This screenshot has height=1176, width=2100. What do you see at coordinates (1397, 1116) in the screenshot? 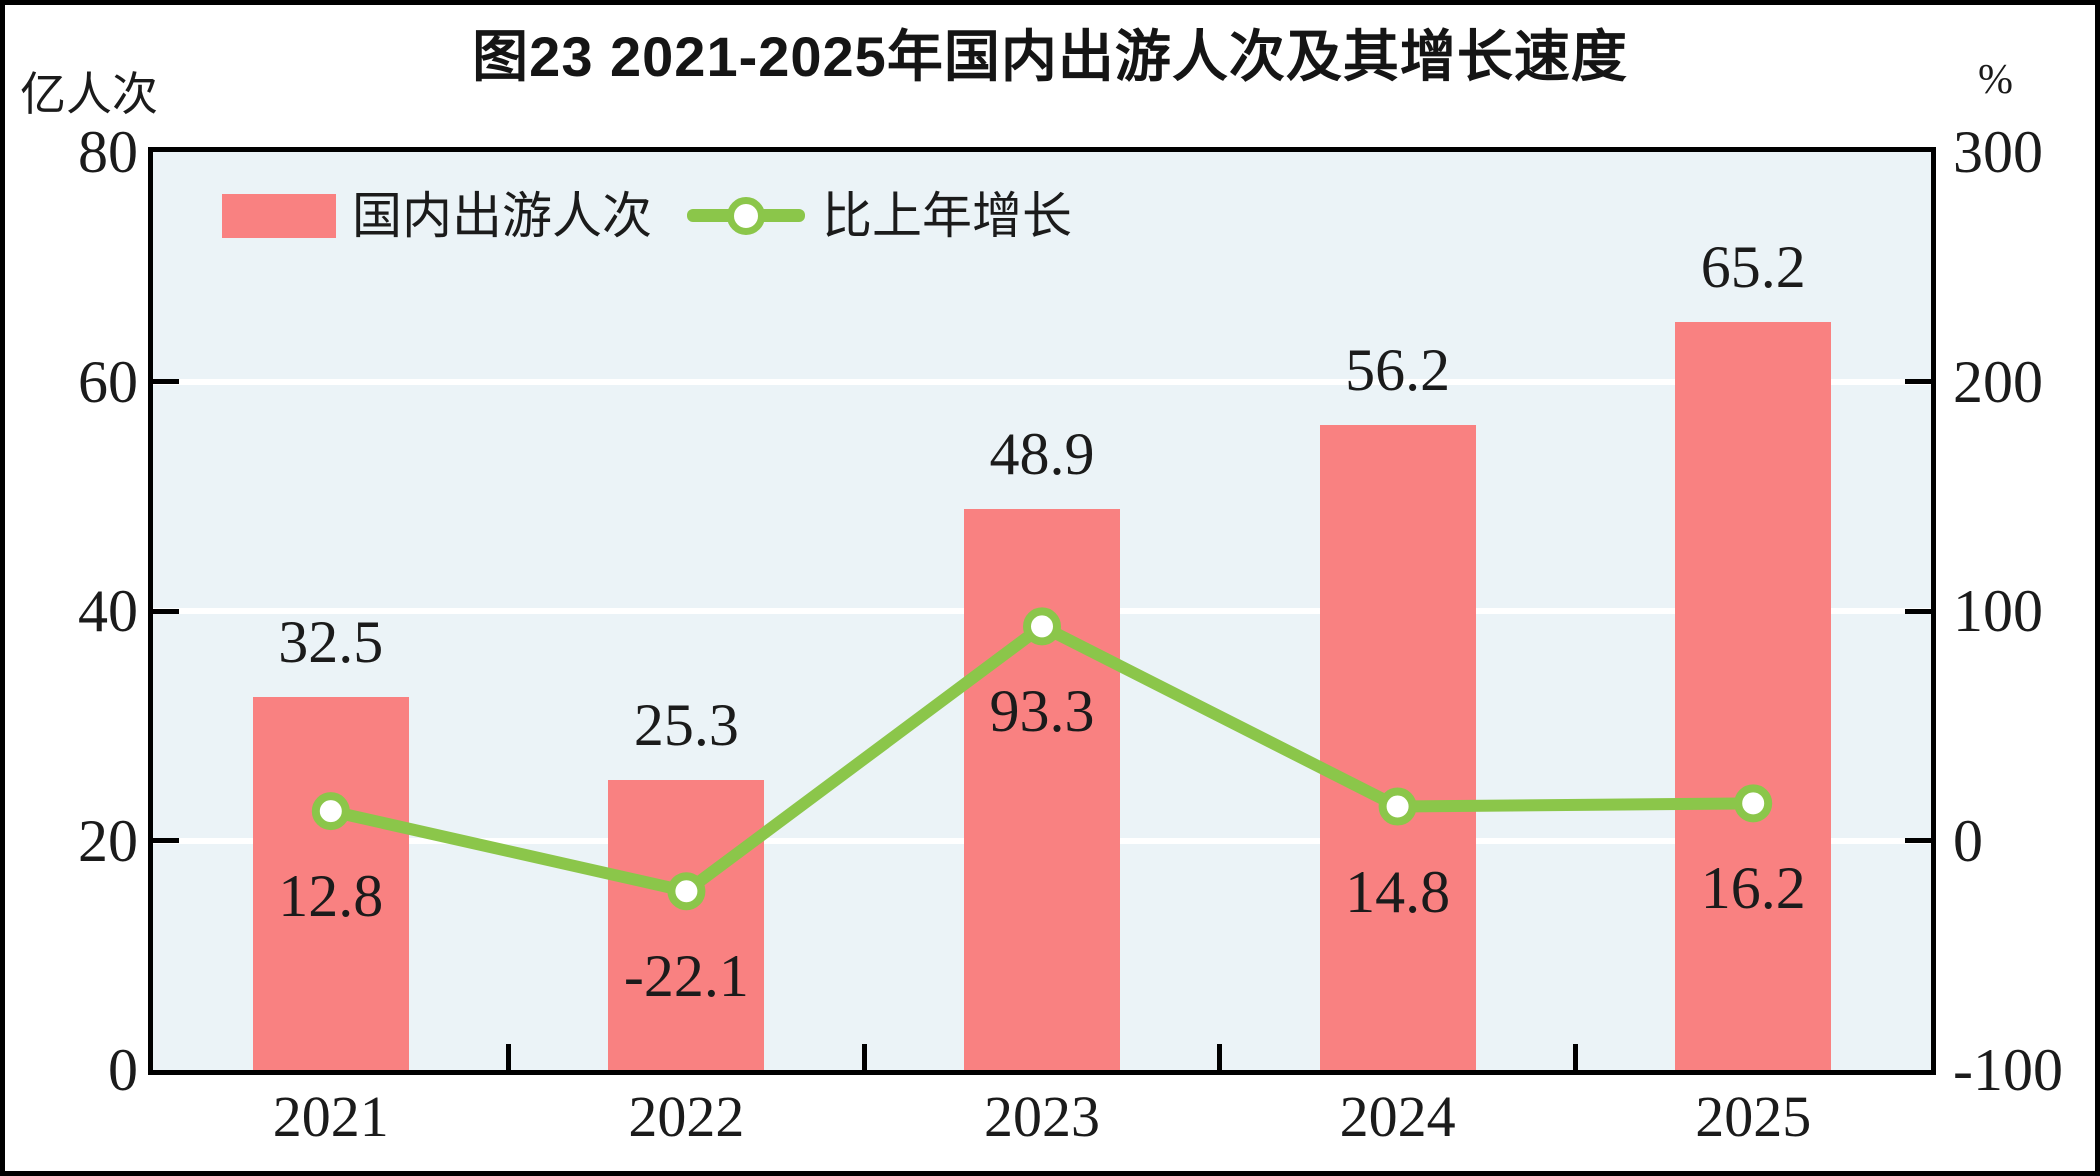
I see `x-axis-category-label: 2024` at bounding box center [1397, 1116].